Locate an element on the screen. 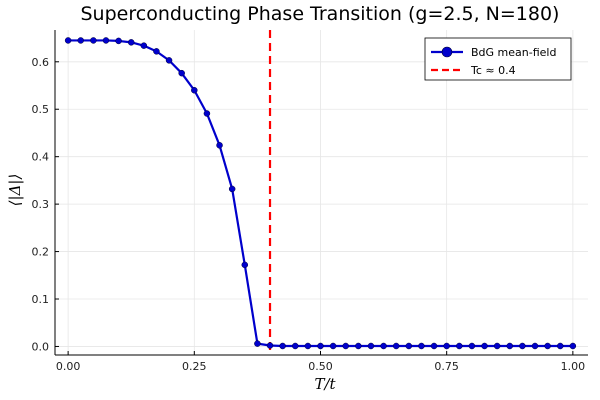  x-tick-label: 0.50 is located at coordinates (320, 366).